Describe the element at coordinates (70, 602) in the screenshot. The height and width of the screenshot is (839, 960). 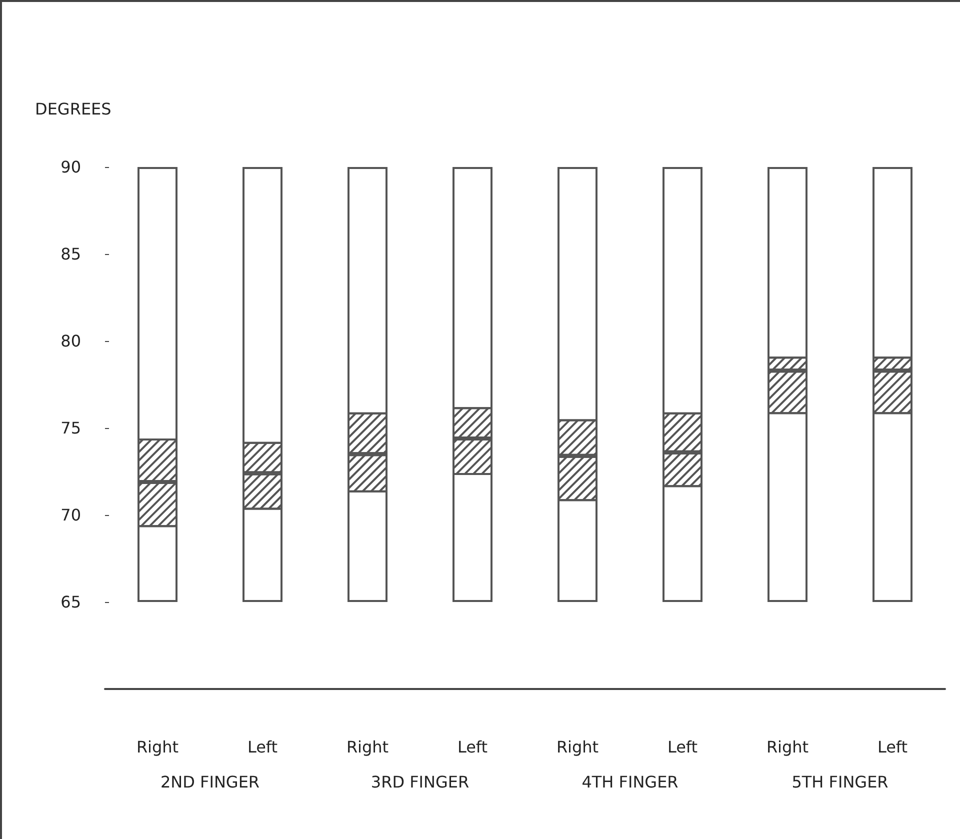
I see `y-tick-label: 65` at that location.